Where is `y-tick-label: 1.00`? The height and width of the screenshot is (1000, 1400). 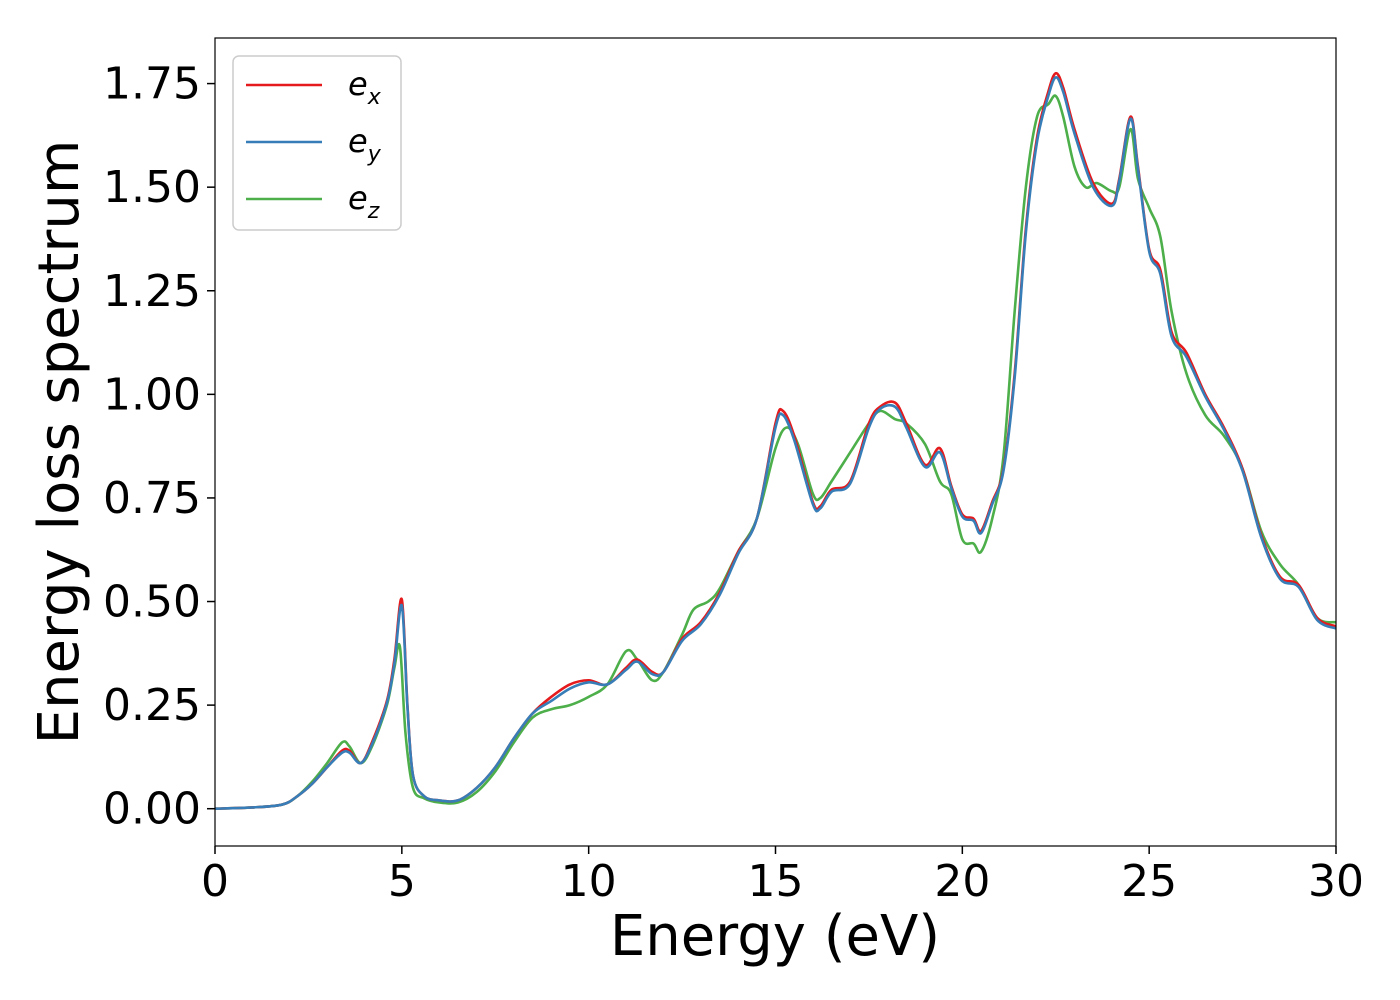 y-tick-label: 1.00 is located at coordinates (152, 394).